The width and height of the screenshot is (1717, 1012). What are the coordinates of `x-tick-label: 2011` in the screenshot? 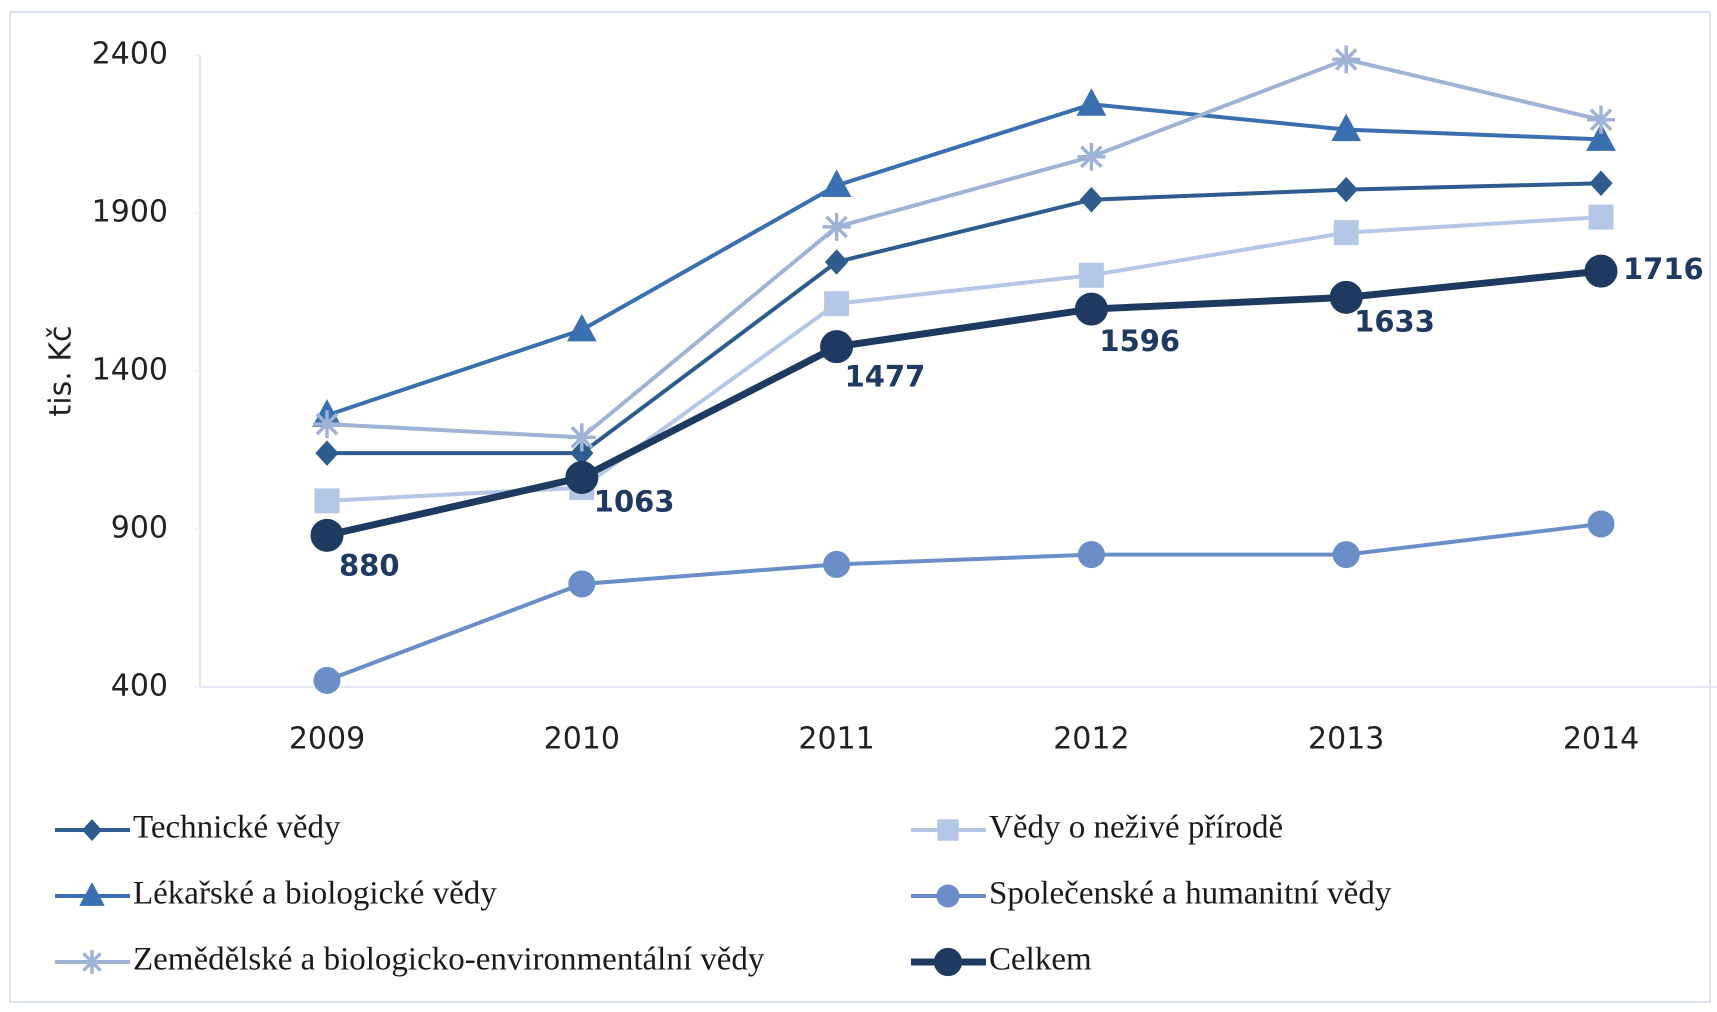 It's located at (836, 739).